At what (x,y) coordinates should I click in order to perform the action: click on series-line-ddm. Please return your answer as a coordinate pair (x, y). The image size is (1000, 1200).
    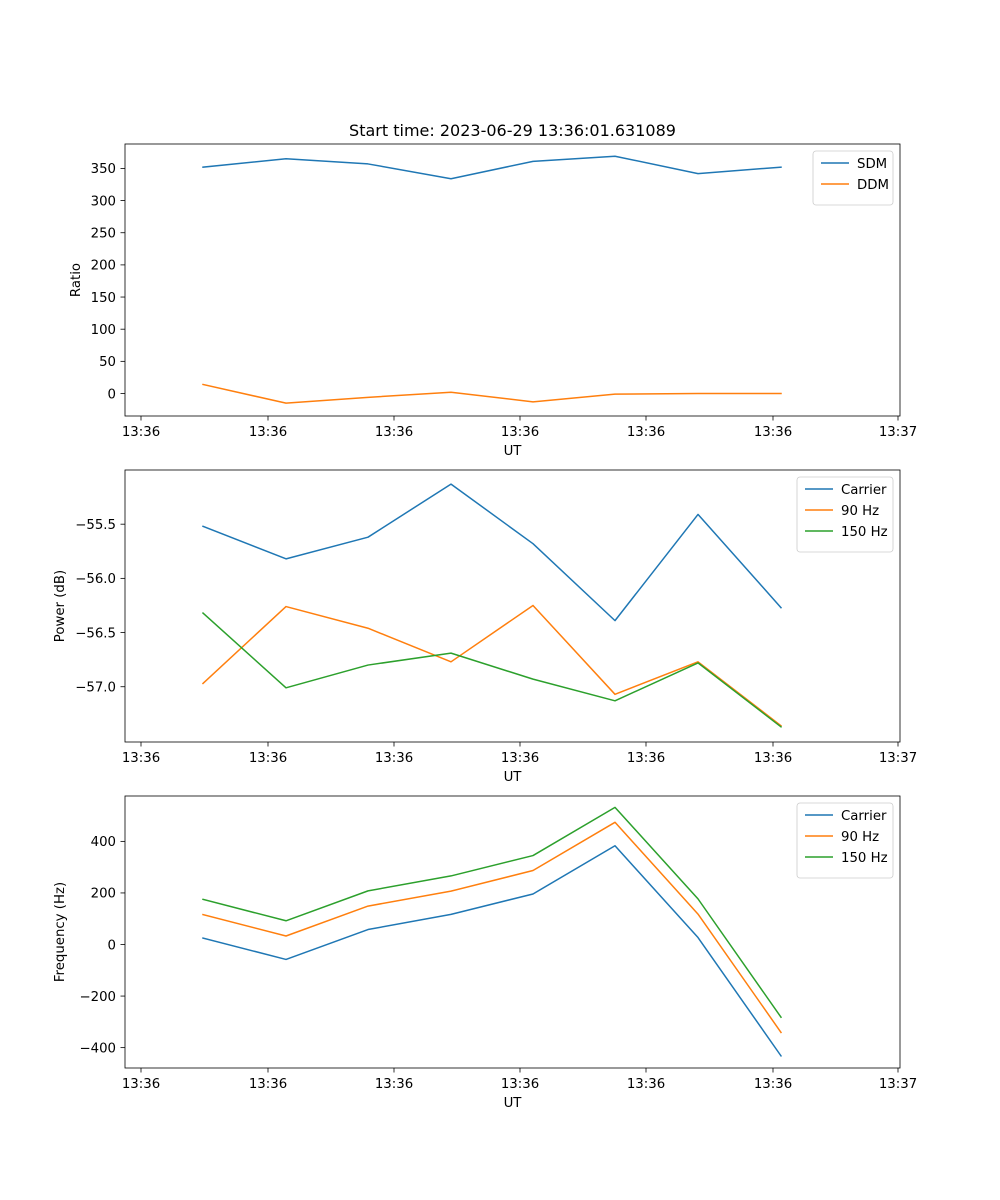
    Looking at the image, I should click on (492, 393).